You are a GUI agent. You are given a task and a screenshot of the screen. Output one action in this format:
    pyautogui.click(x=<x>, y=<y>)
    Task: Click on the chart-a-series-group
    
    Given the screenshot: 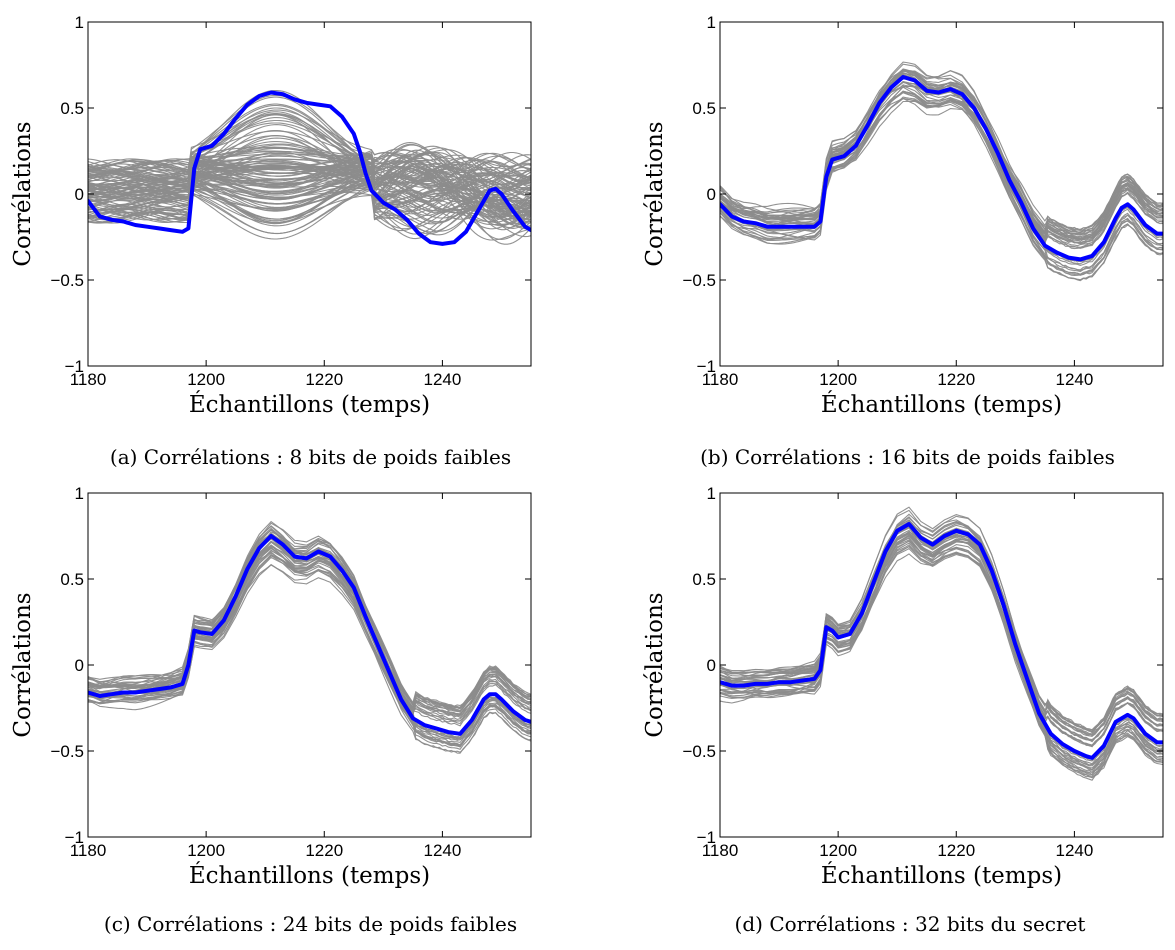 What is the action you would take?
    pyautogui.click(x=309, y=167)
    